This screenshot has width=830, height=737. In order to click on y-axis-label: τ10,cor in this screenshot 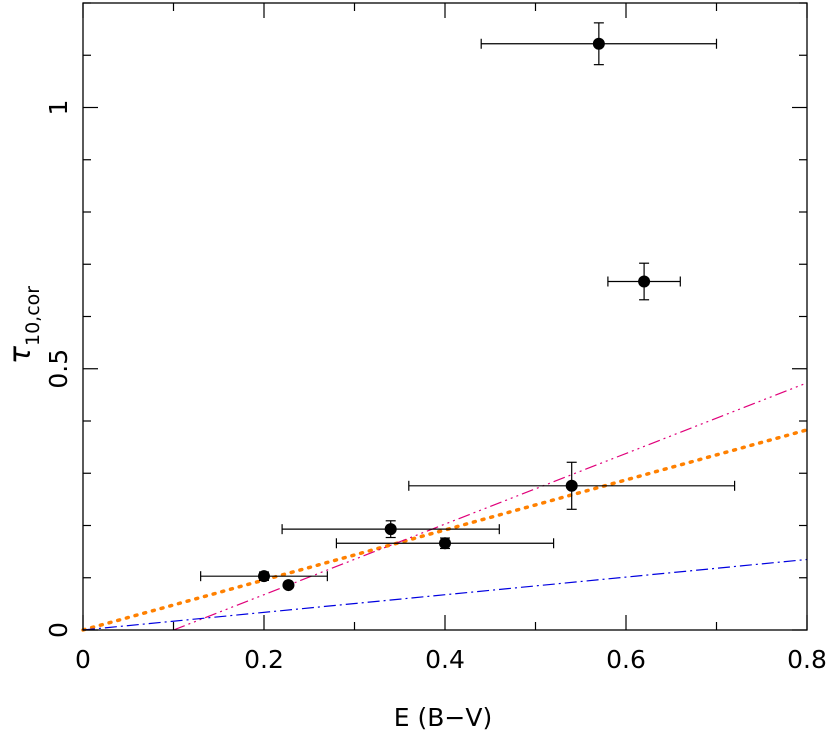, I will do `click(23, 325)`.